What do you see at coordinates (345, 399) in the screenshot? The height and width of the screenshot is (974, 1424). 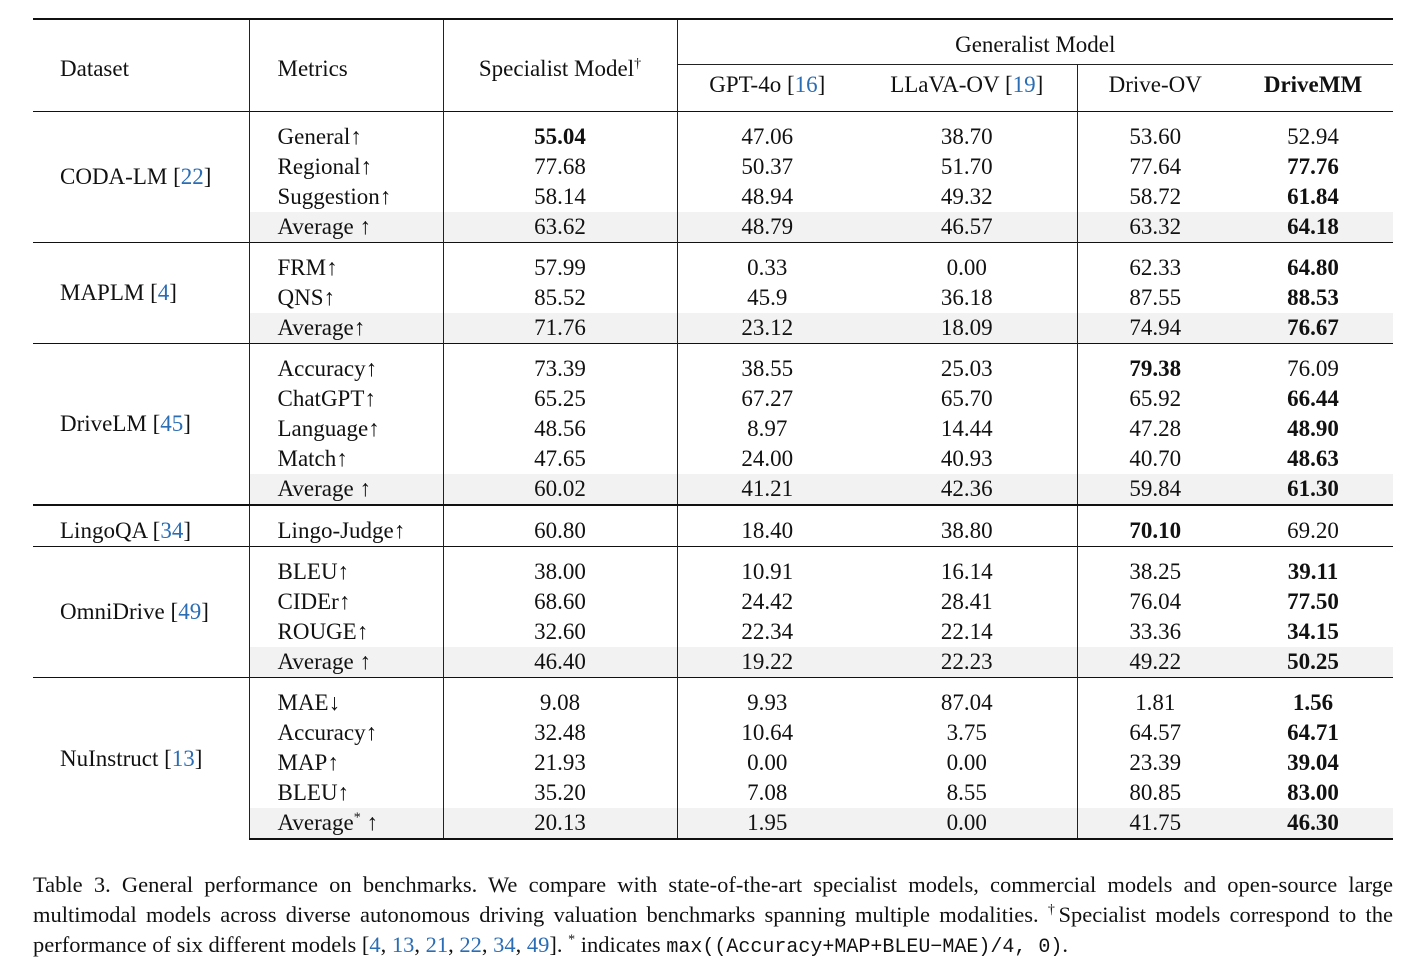 I see `metric-cell: ChatGPT↑` at bounding box center [345, 399].